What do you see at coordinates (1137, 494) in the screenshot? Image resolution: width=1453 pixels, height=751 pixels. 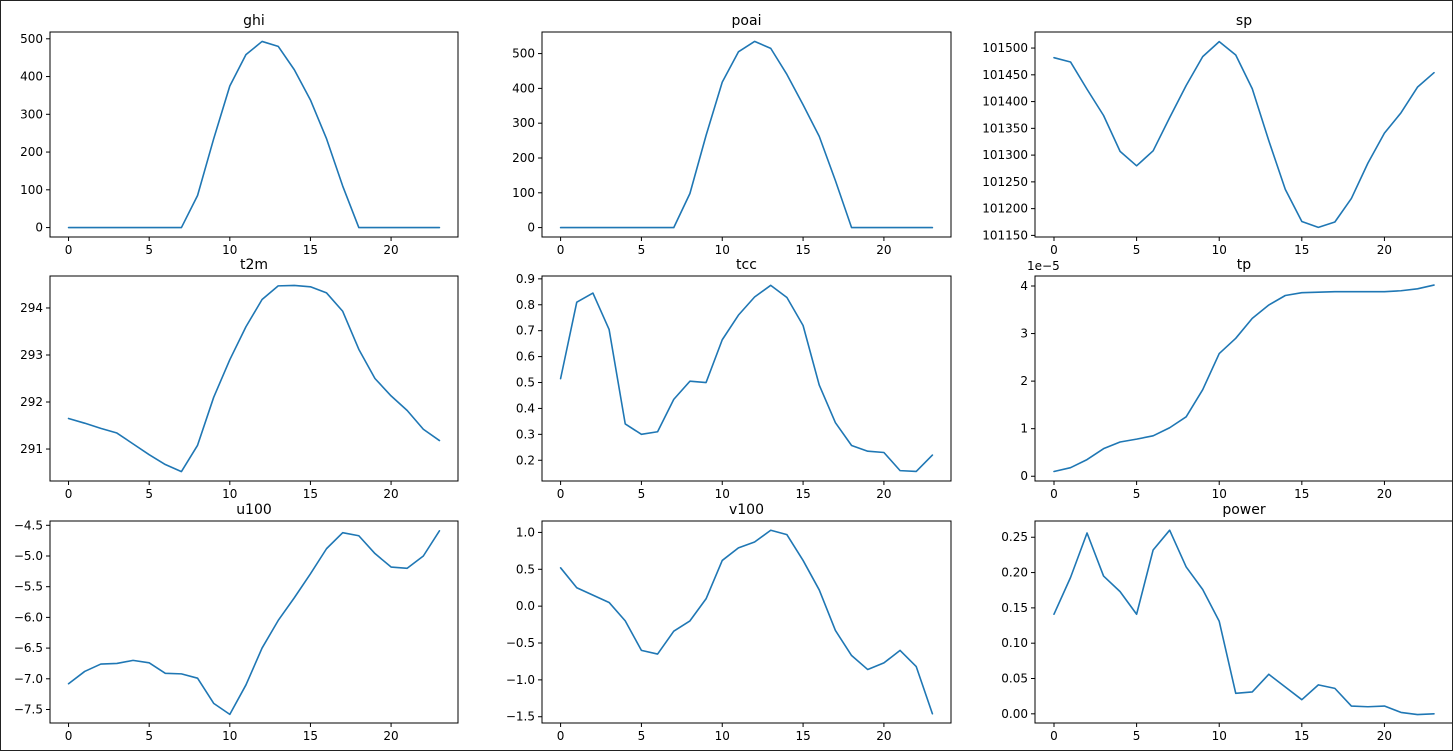 I see `x-tick-label-tp: 5` at bounding box center [1137, 494].